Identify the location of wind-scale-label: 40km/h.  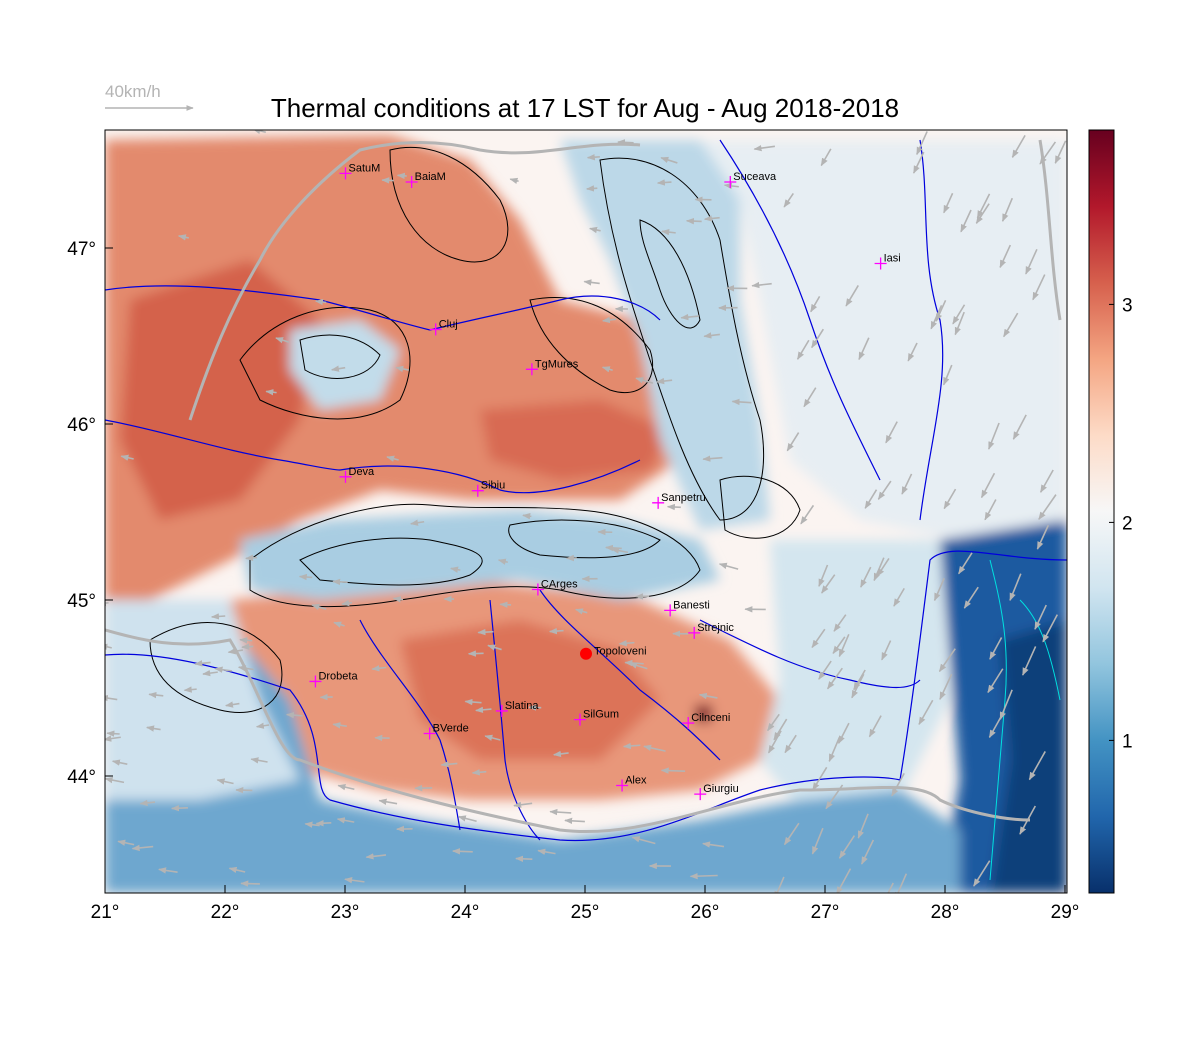
(133, 91).